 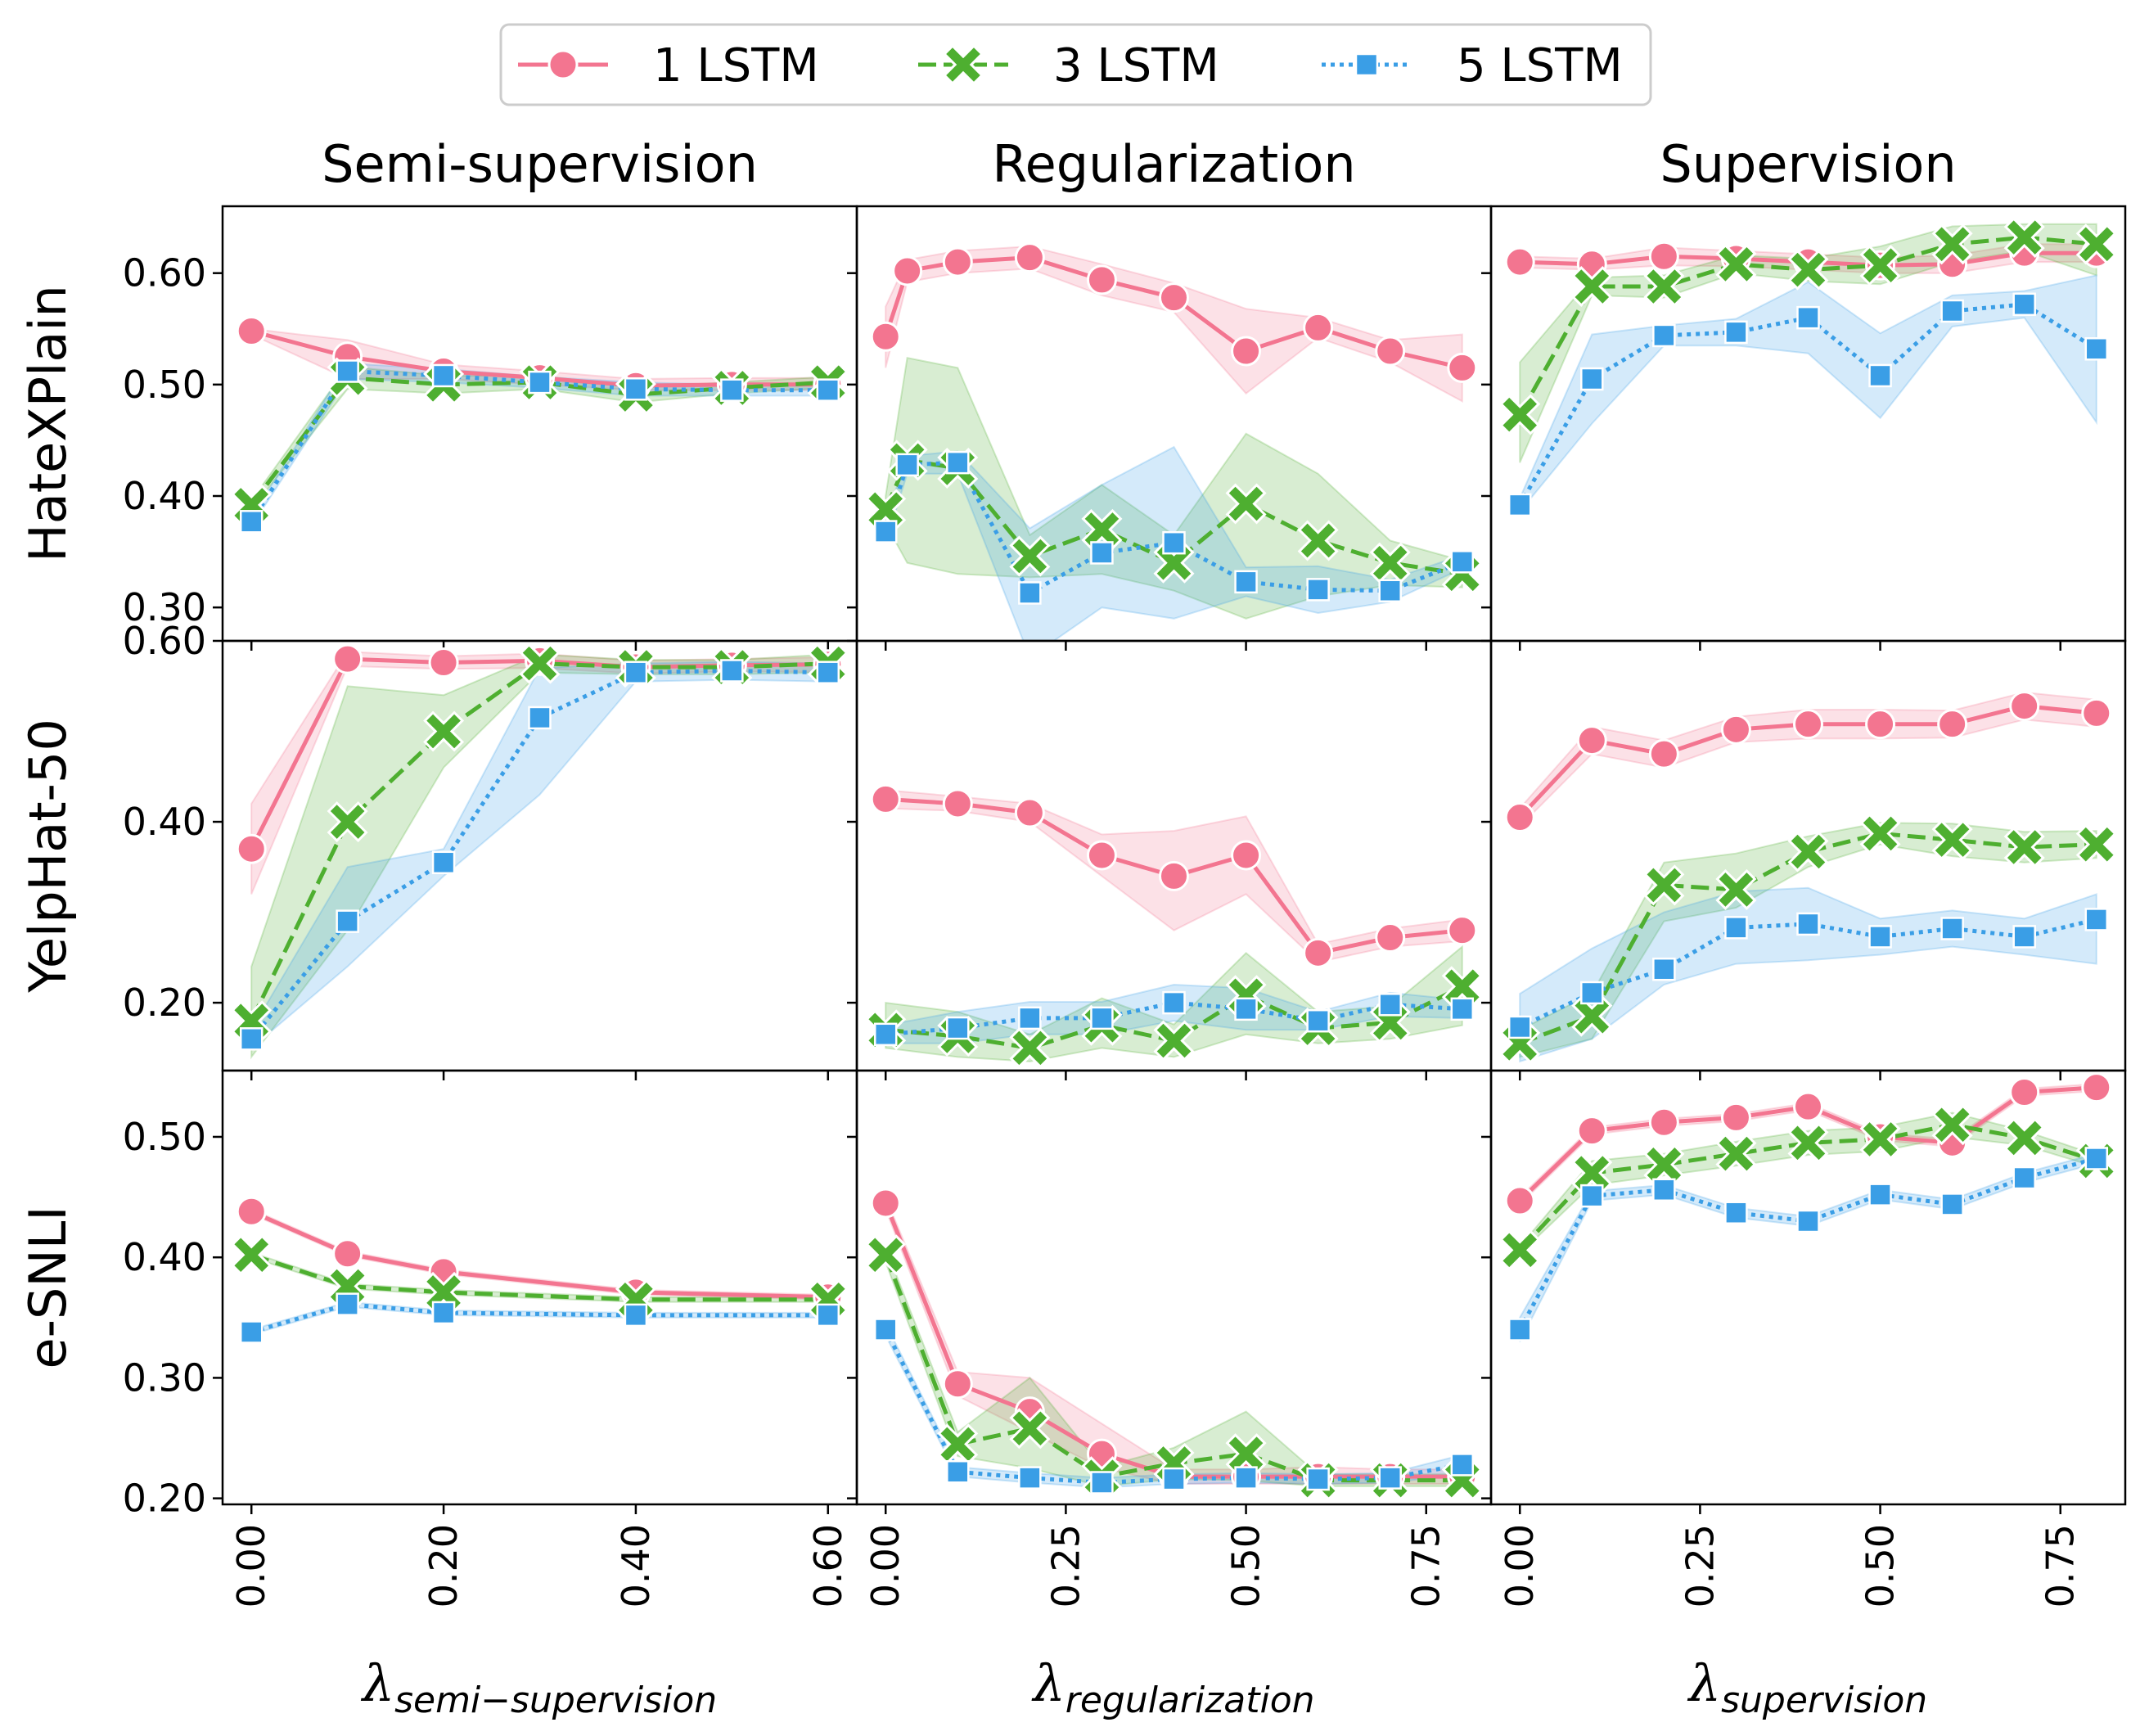 What do you see at coordinates (563, 64) in the screenshot?
I see `legend-marker-1-lstm` at bounding box center [563, 64].